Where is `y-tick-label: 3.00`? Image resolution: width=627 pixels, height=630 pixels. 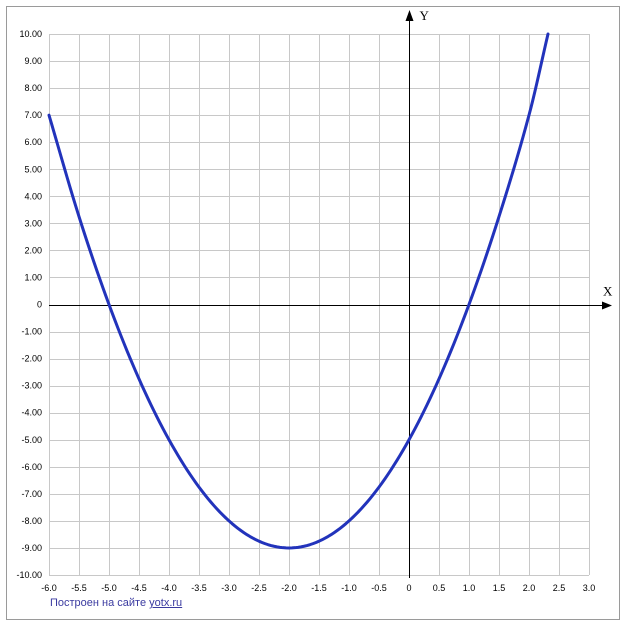
y-tick-label: 3.00 is located at coordinates (33, 223).